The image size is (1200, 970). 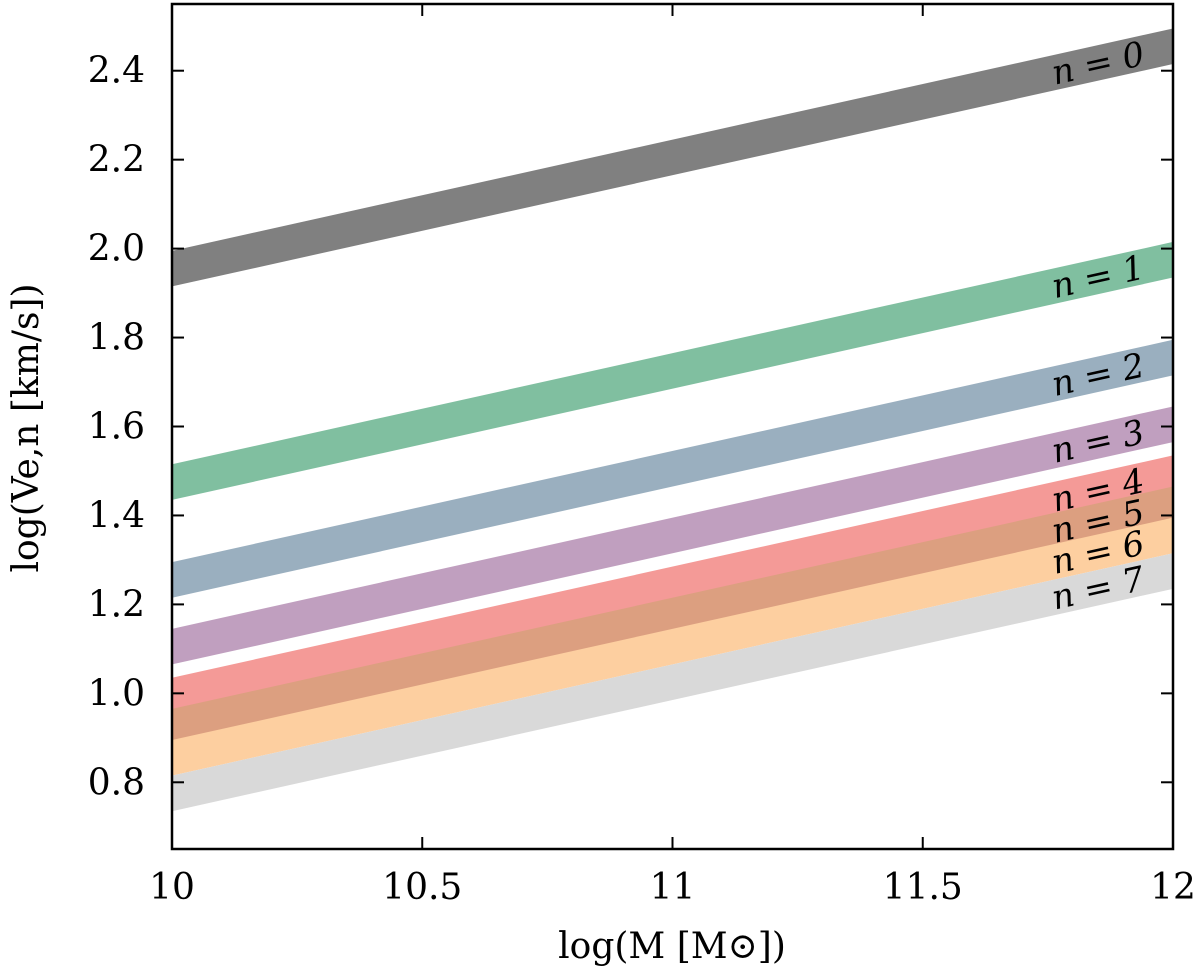 I want to click on x-tick-label: 11, so click(x=673, y=887).